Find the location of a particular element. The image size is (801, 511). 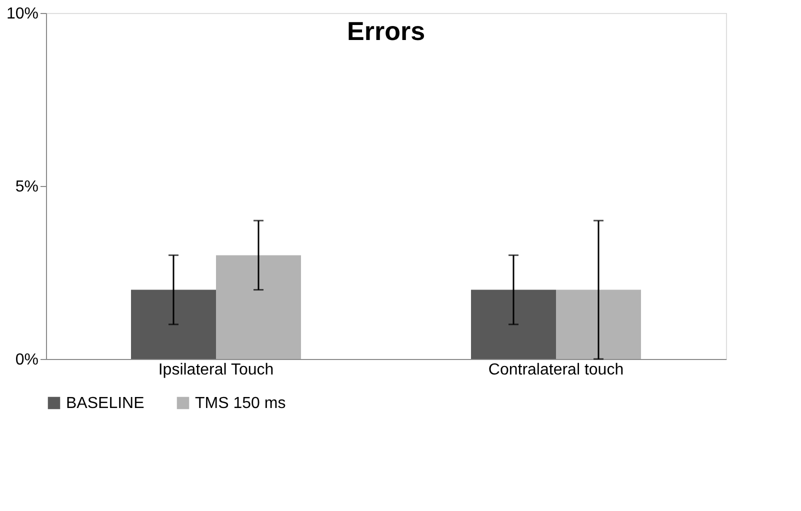

y-tick-label: 10% is located at coordinates (22, 14).